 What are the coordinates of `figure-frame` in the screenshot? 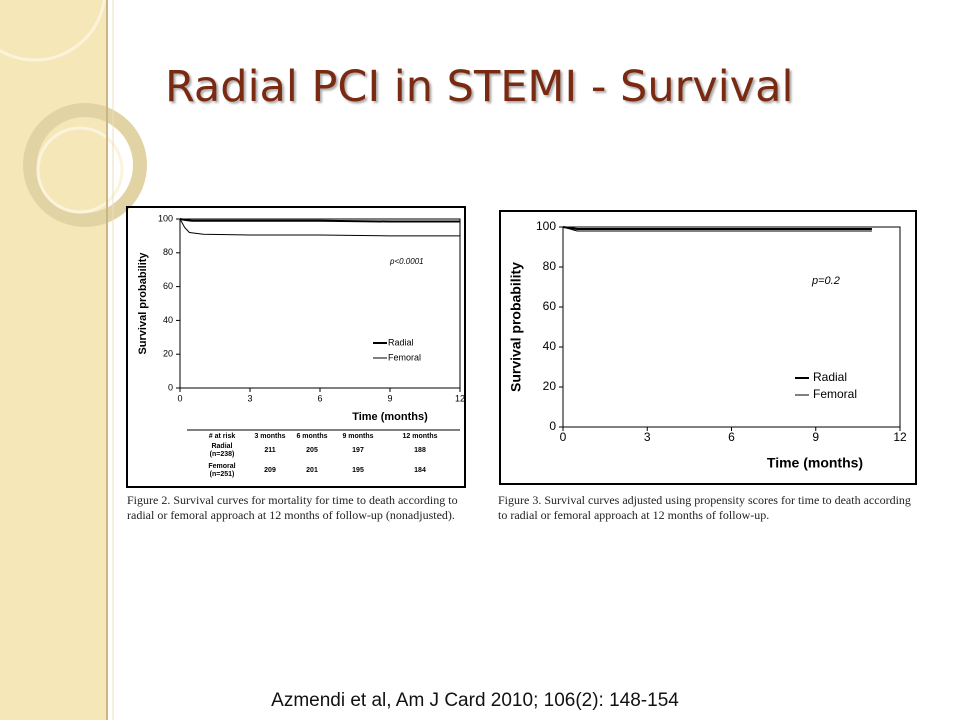 It's located at (296, 347).